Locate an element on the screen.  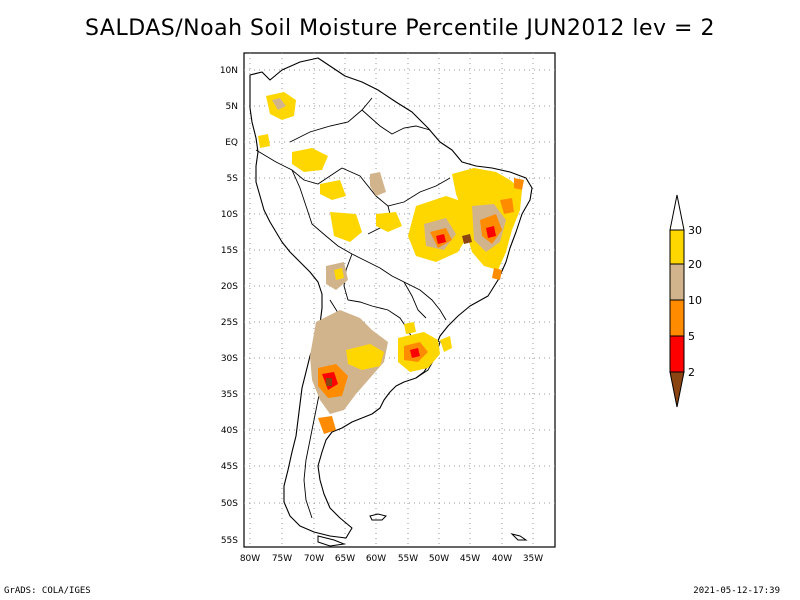
lat-label: 15S is located at coordinates (229, 251).